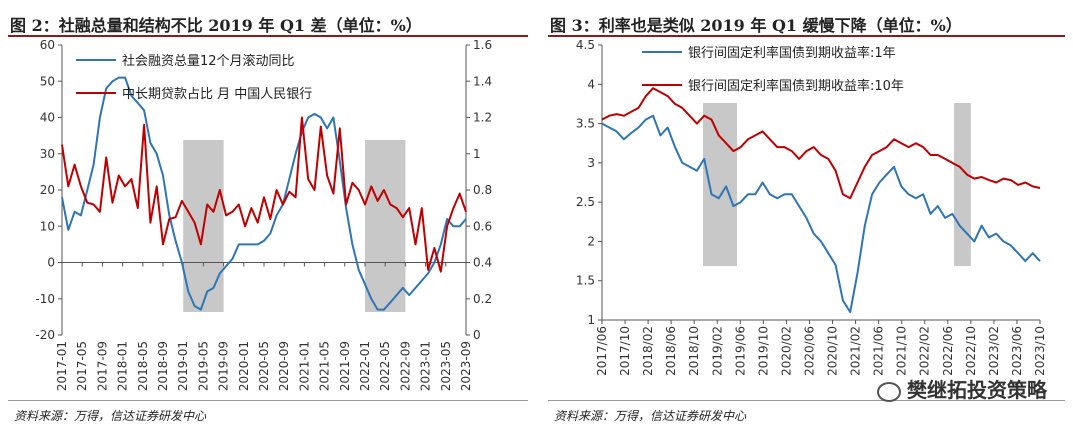 The image size is (1073, 433). What do you see at coordinates (203, 366) in the screenshot?
I see `x-tick-label: 2019-05` at bounding box center [203, 366].